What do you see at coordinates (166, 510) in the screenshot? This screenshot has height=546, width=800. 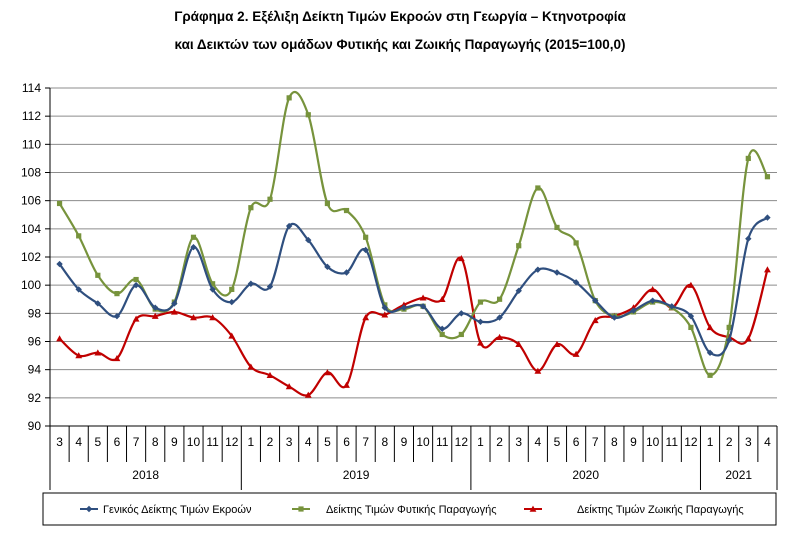 I see `legend-entry: Γενικός Δείκτης Τιμών Εκροών` at bounding box center [166, 510].